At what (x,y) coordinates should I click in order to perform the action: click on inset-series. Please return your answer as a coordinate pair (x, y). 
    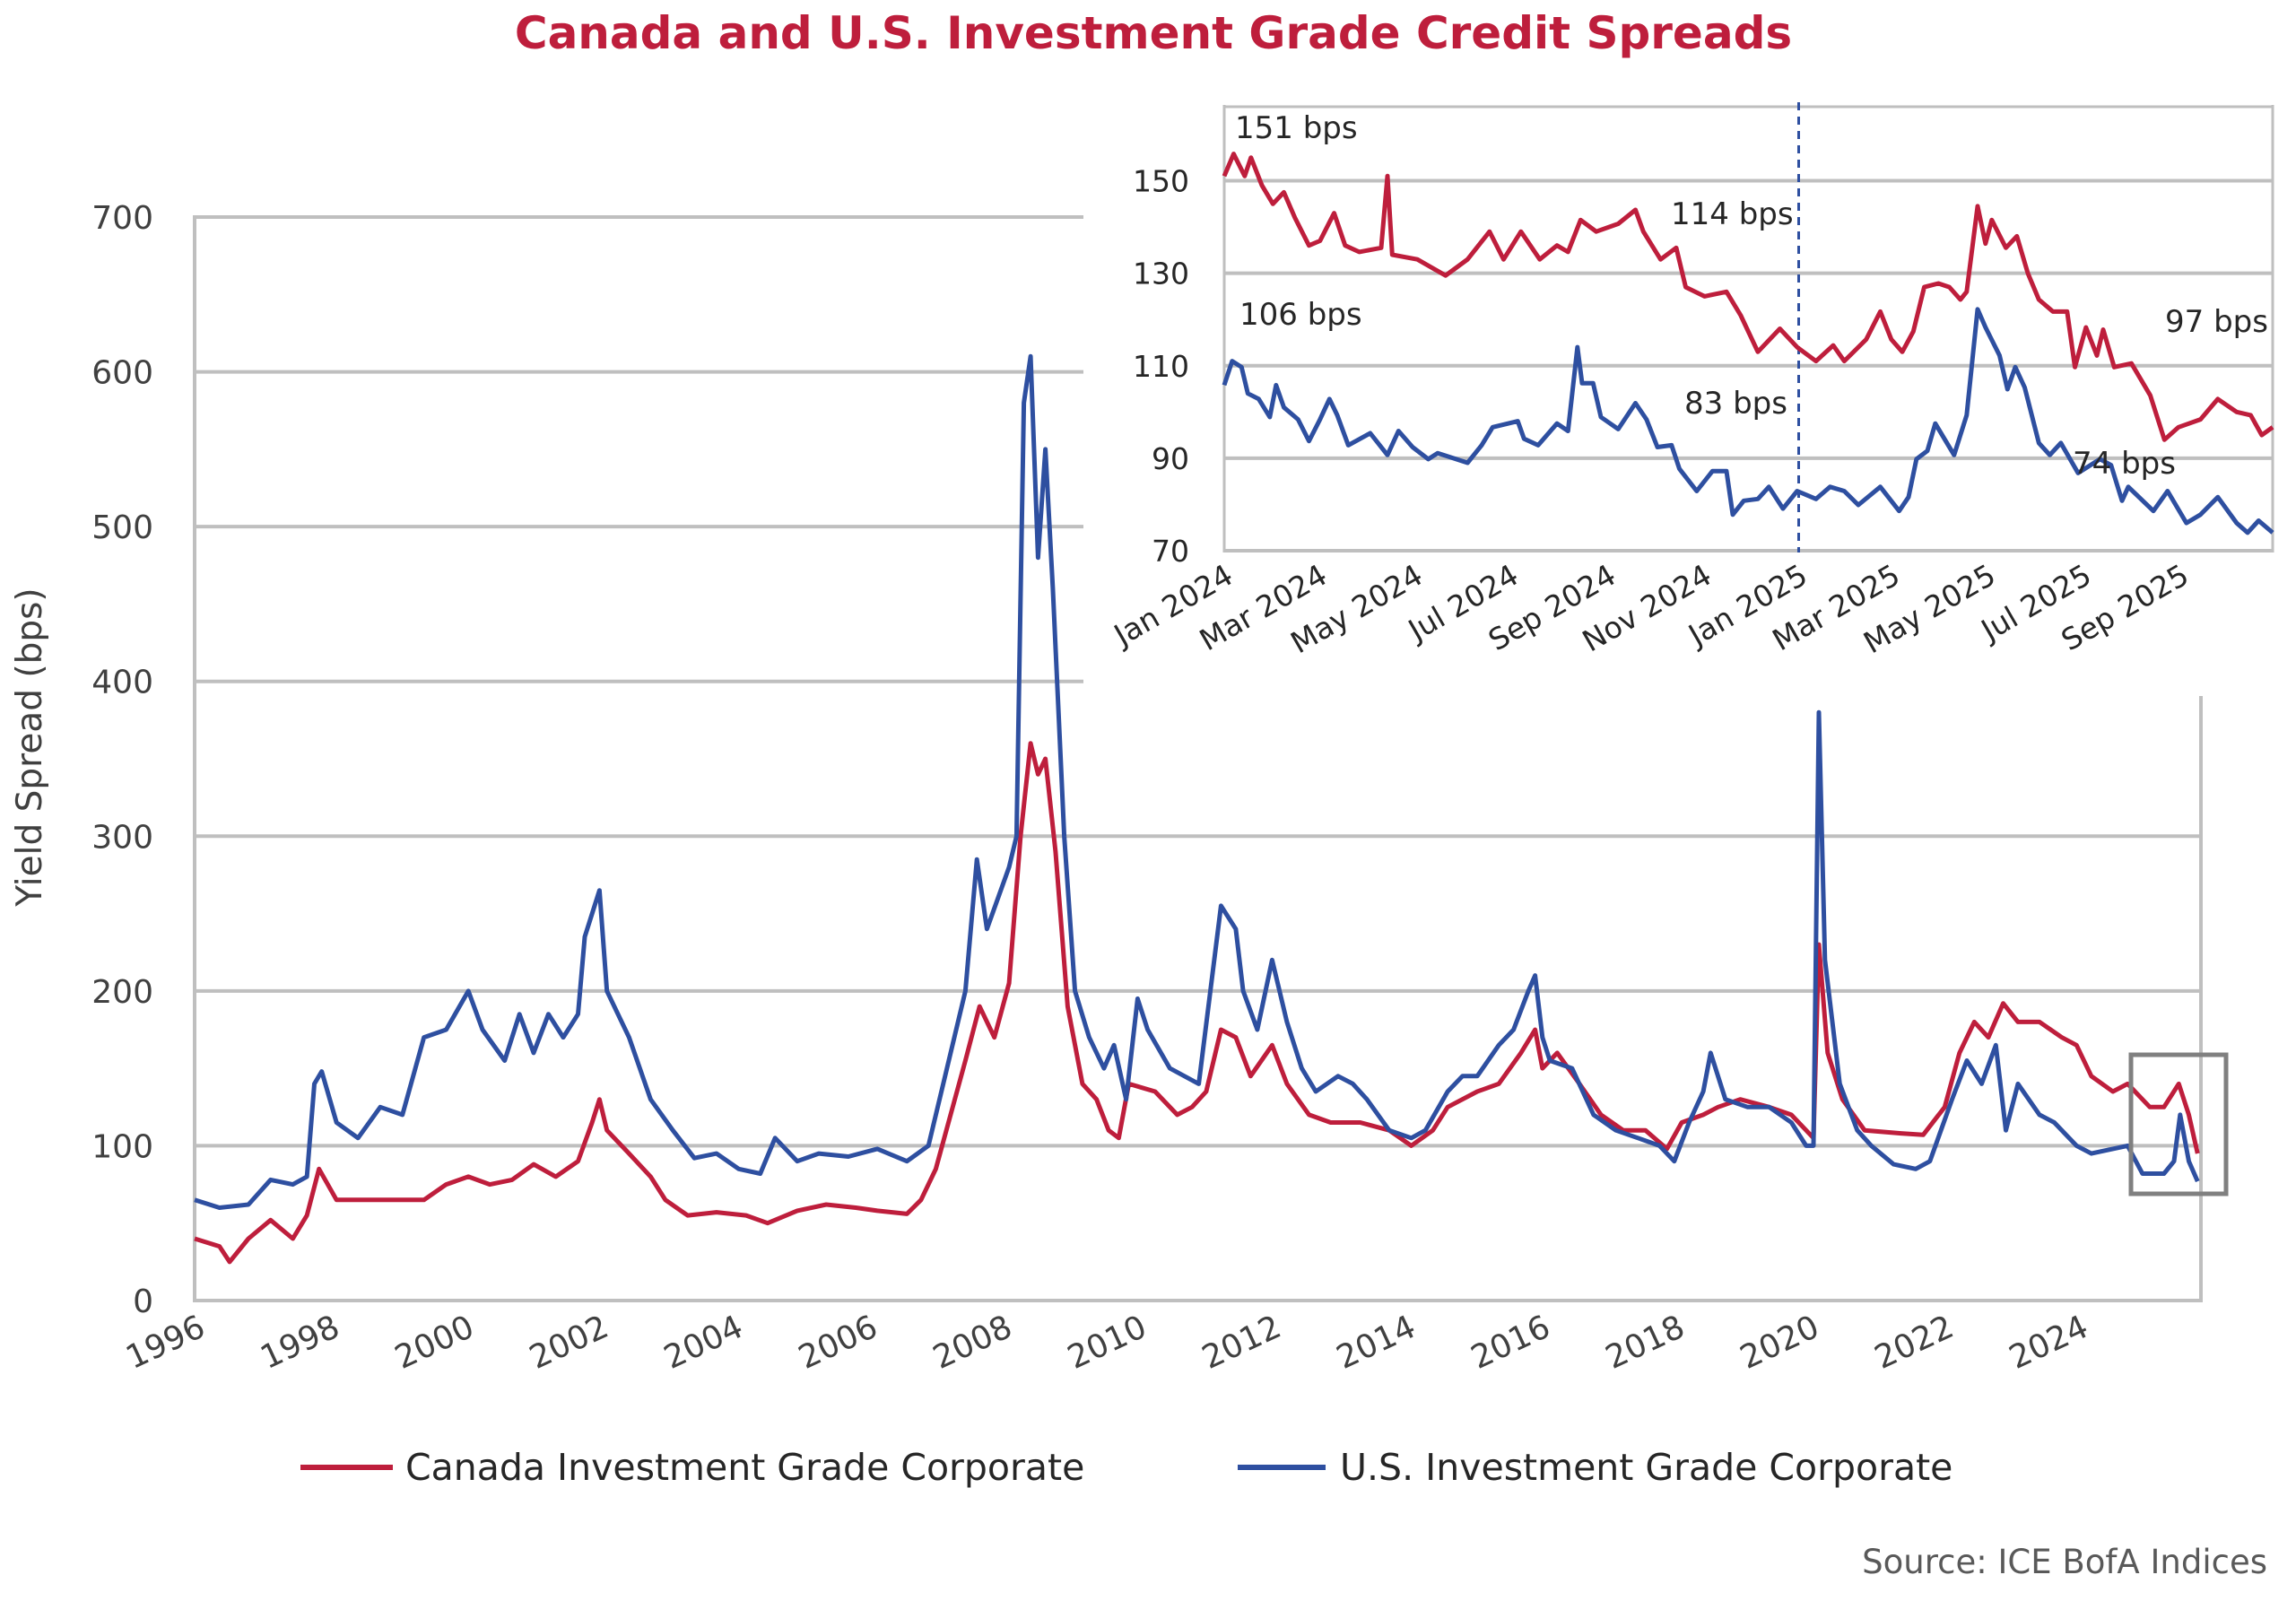
    Looking at the image, I should click on (1748, 343).